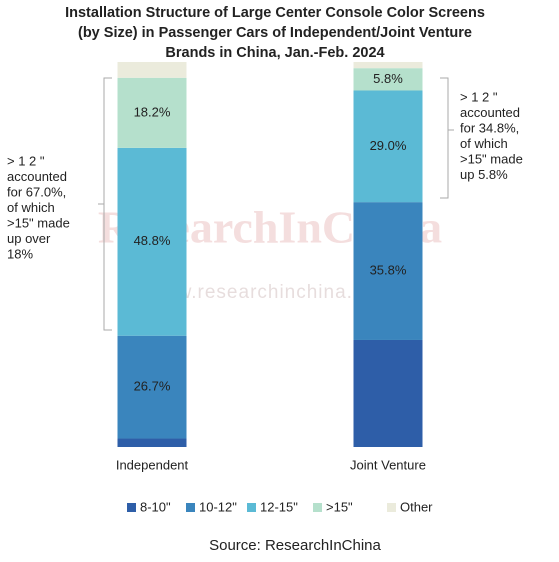 Image resolution: width=559 pixels, height=562 pixels. I want to click on data-label: 48.8%, so click(152, 240).